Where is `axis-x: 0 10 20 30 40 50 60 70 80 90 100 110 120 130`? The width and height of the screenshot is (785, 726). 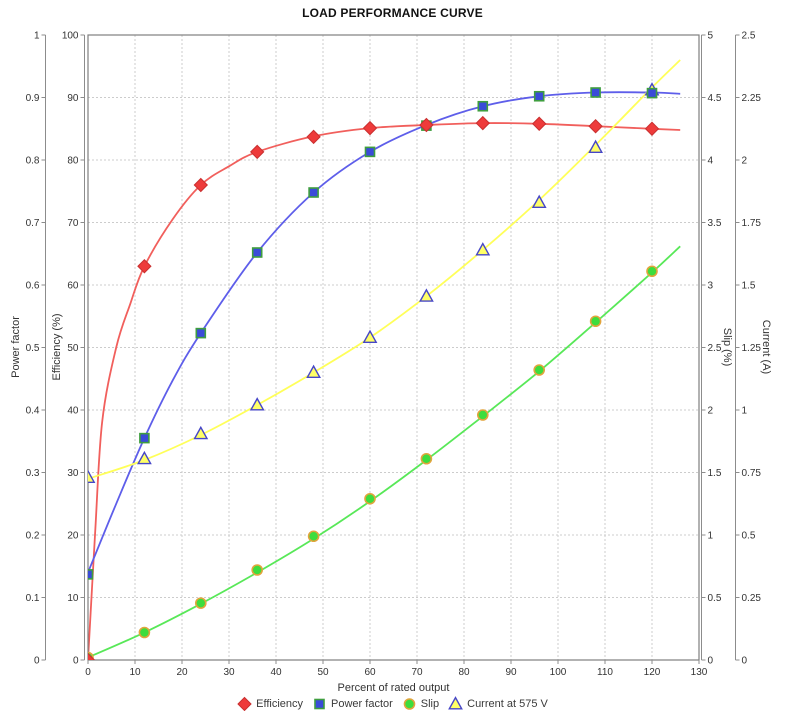 axis-x: 0 10 20 30 40 50 60 70 80 90 100 110 120 130 is located at coordinates (396, 669).